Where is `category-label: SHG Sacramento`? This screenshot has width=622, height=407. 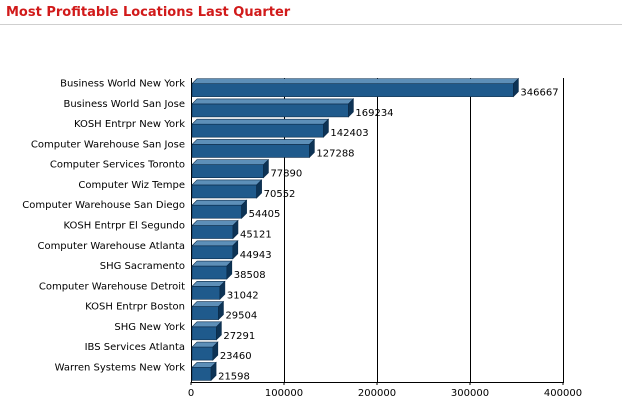
category-label: SHG Sacramento is located at coordinates (142, 266).